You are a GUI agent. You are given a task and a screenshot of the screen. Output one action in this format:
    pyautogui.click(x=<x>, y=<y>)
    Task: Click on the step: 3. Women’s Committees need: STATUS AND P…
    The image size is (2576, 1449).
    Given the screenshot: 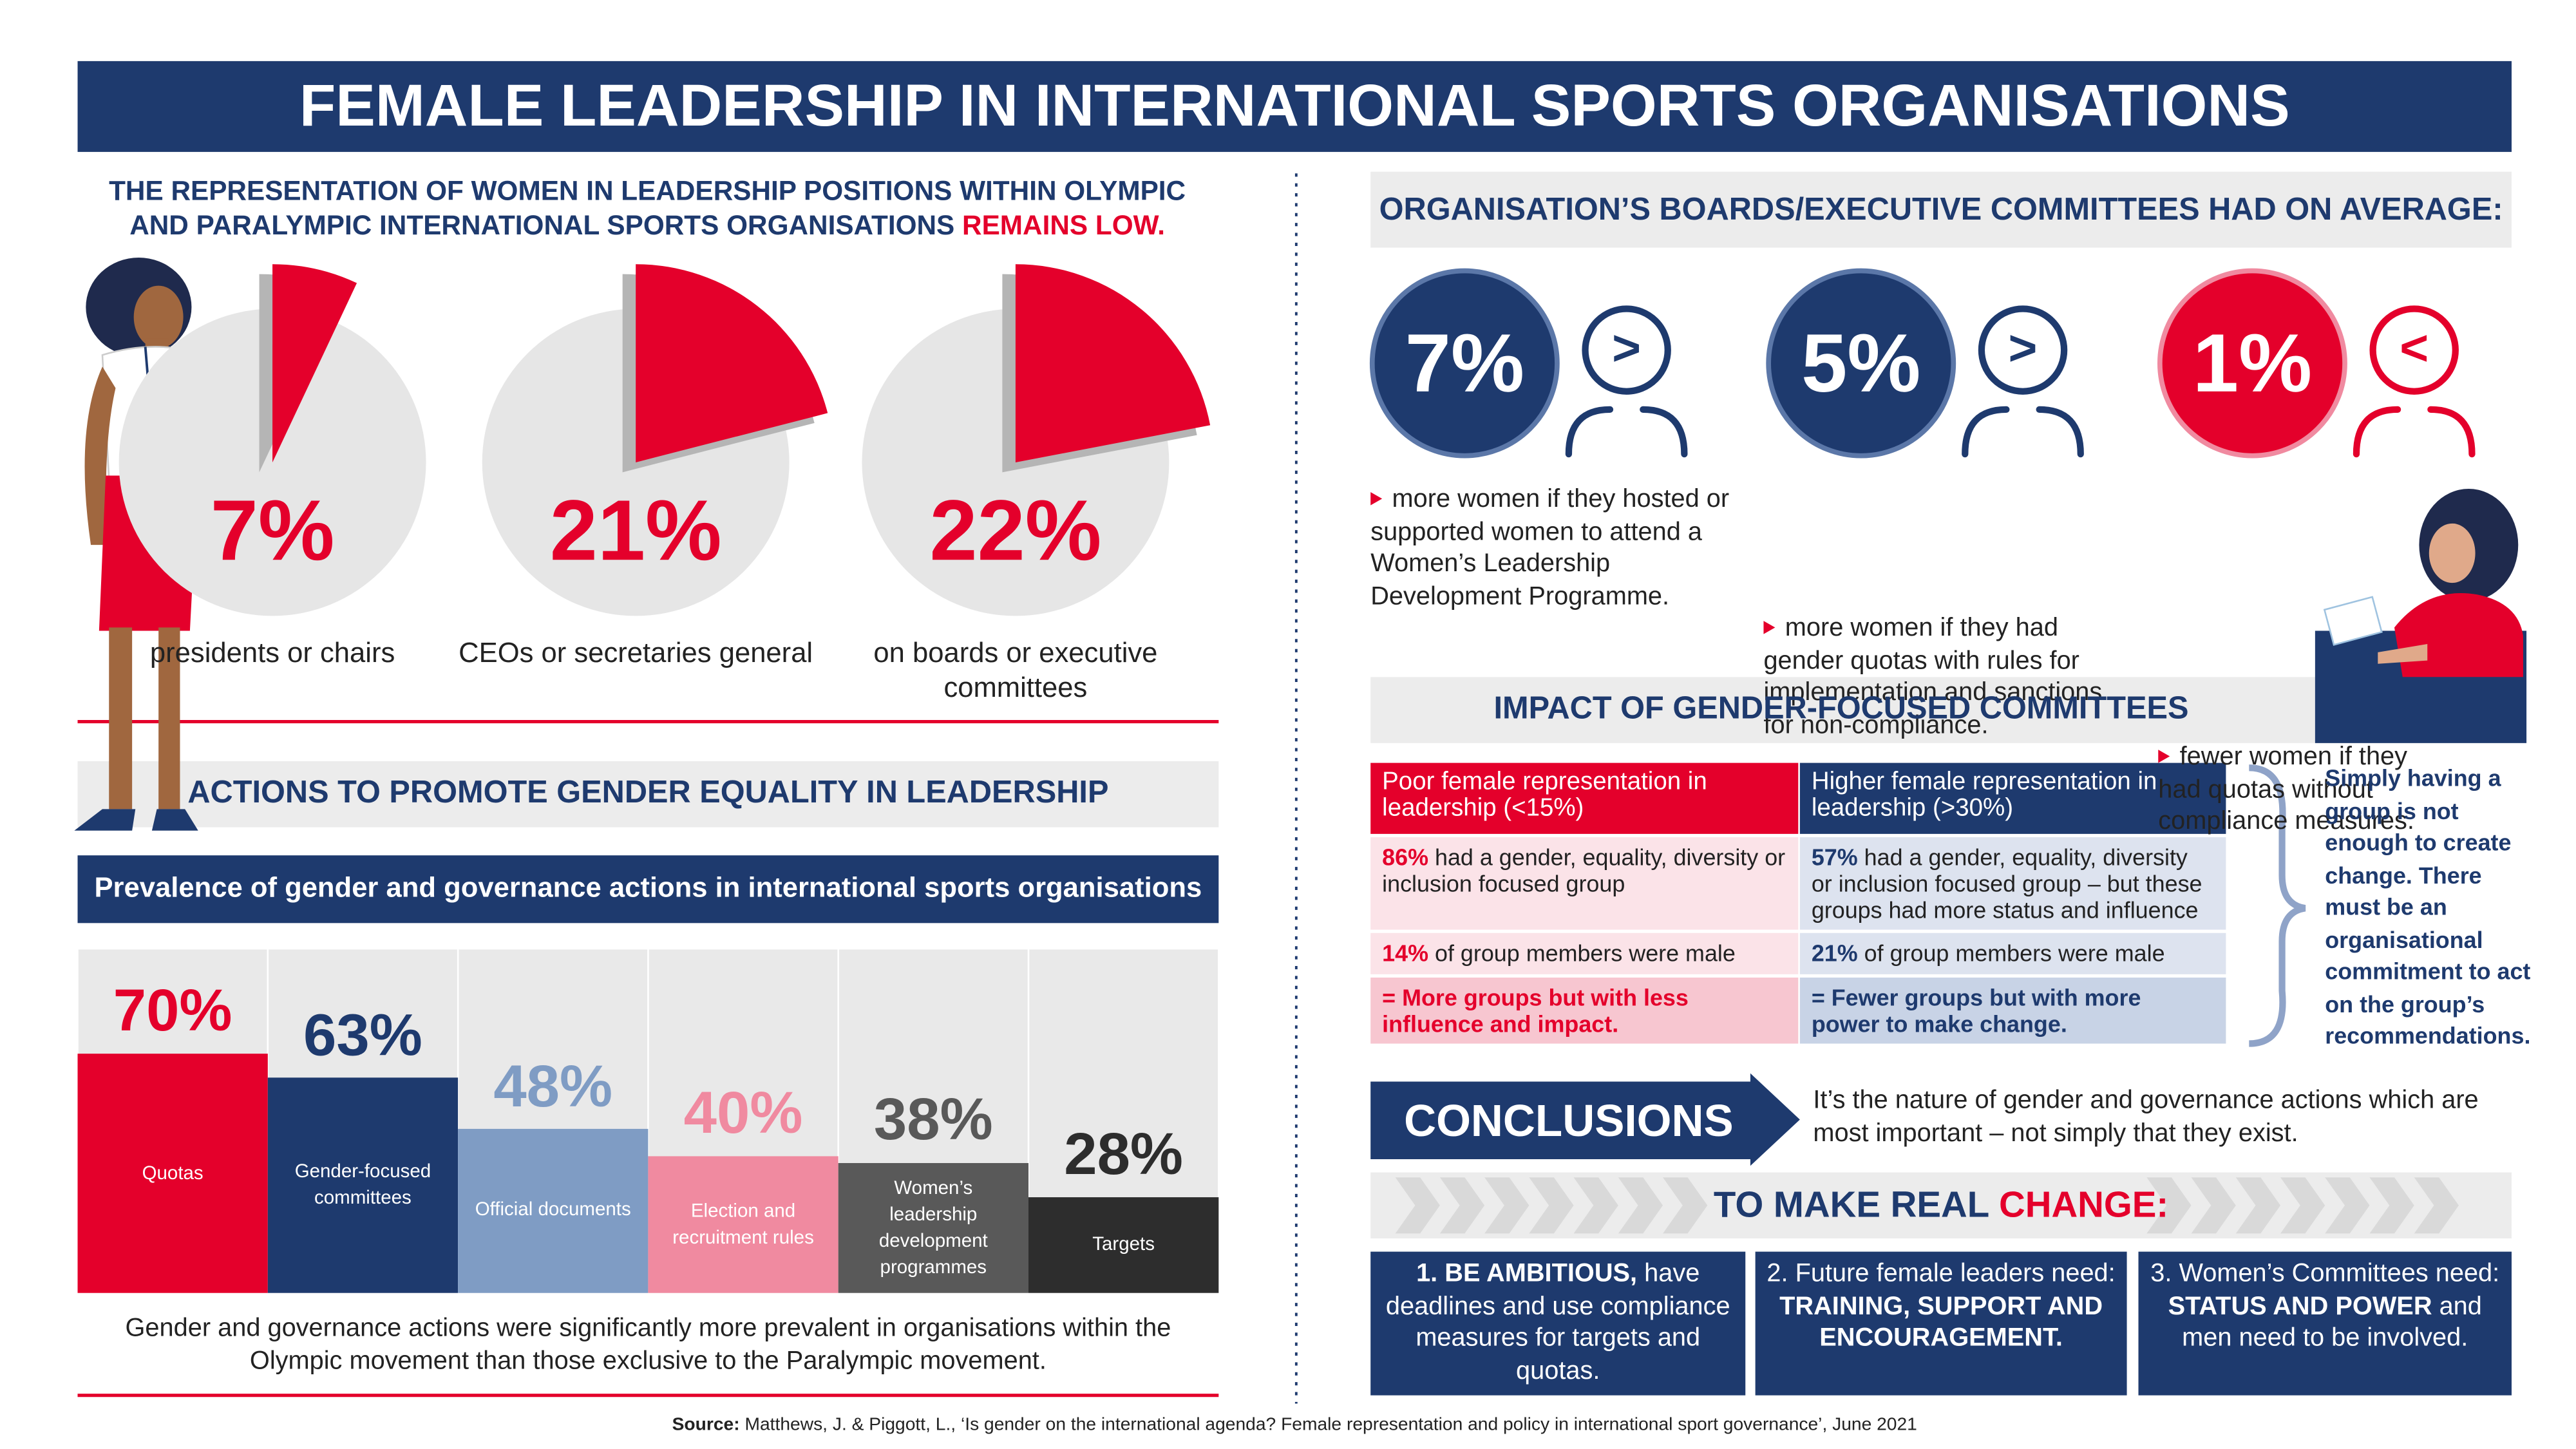 What is the action you would take?
    pyautogui.click(x=2325, y=1306)
    